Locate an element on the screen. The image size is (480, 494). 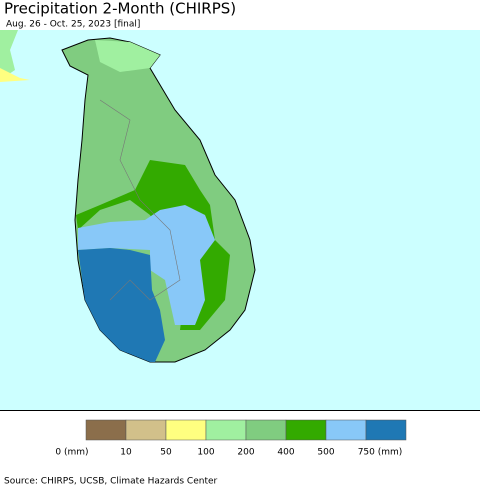
legend-label: 500 is located at coordinates (325, 453).